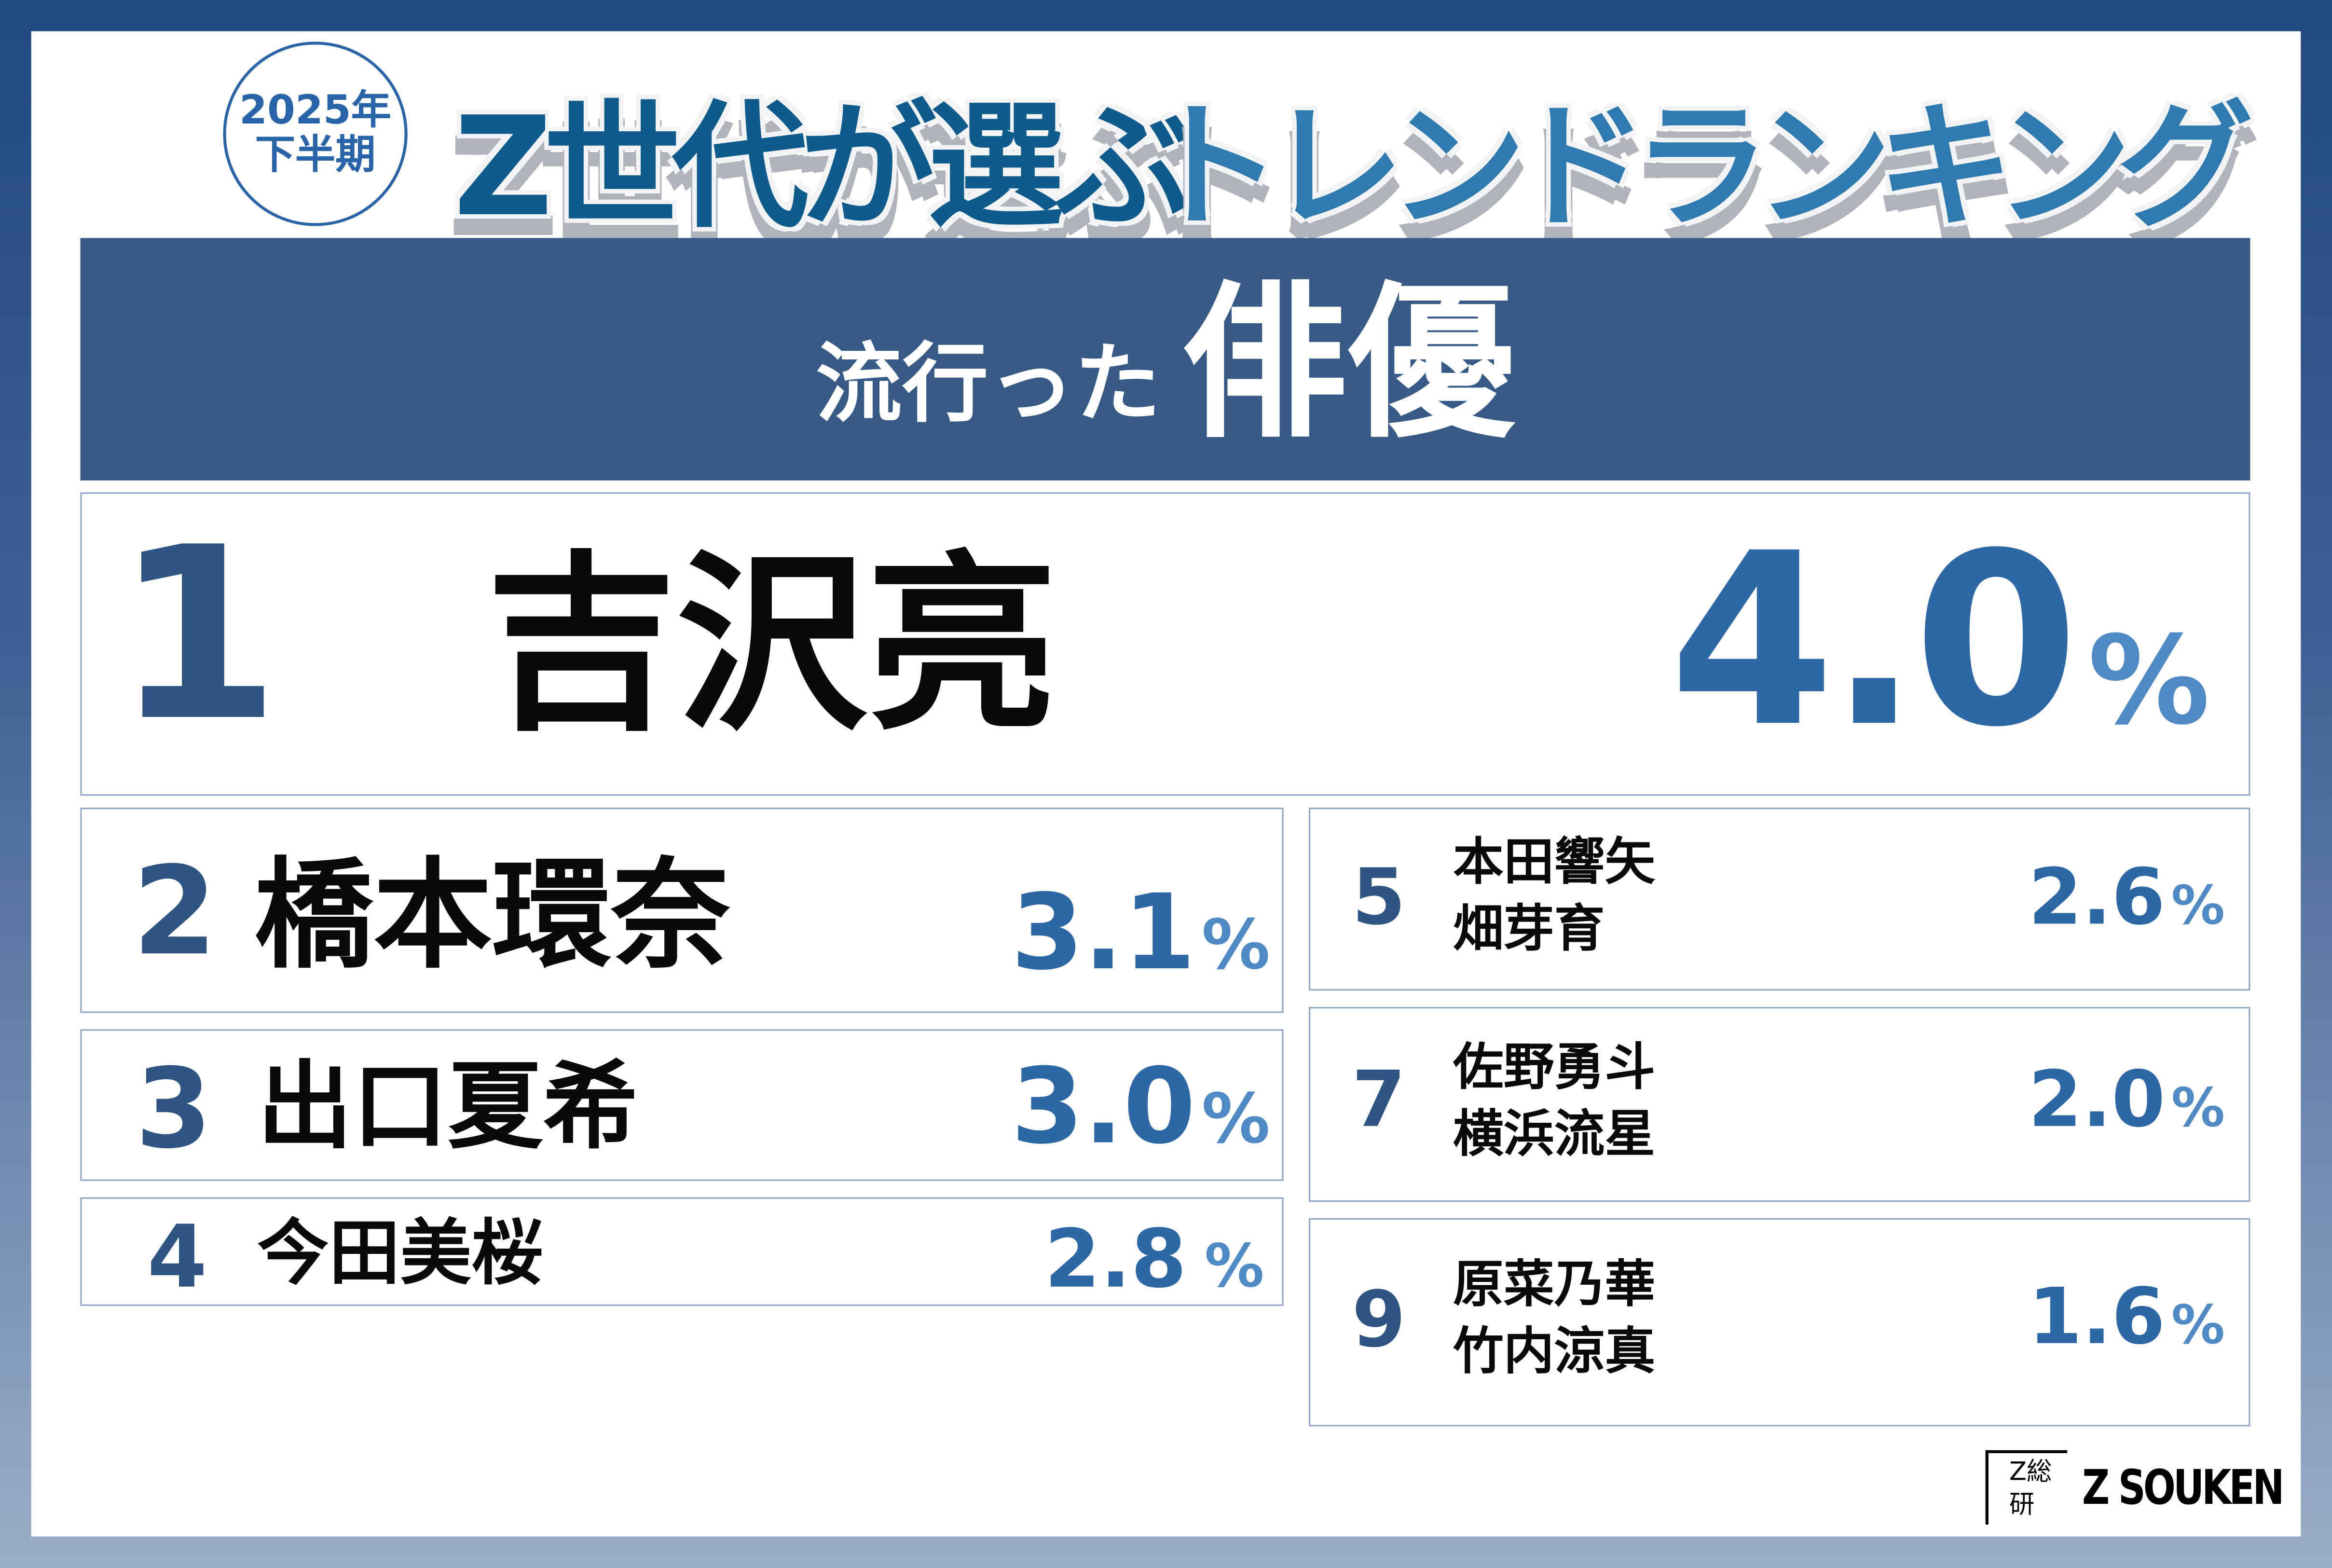 Image resolution: width=2332 pixels, height=1568 pixels. Describe the element at coordinates (2097, 1317) in the screenshot. I see `percent-value: 1.6` at that location.